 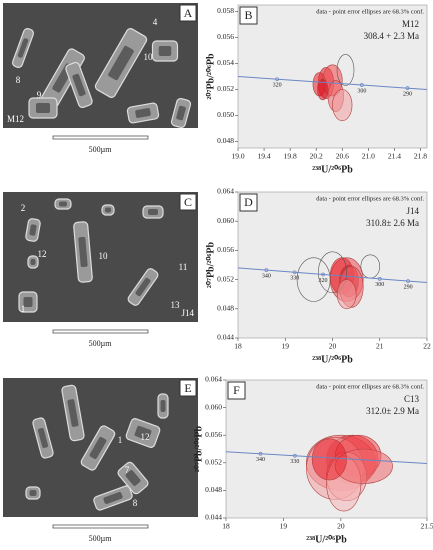 I want to click on panel-letter: E, so click(x=187, y=388).